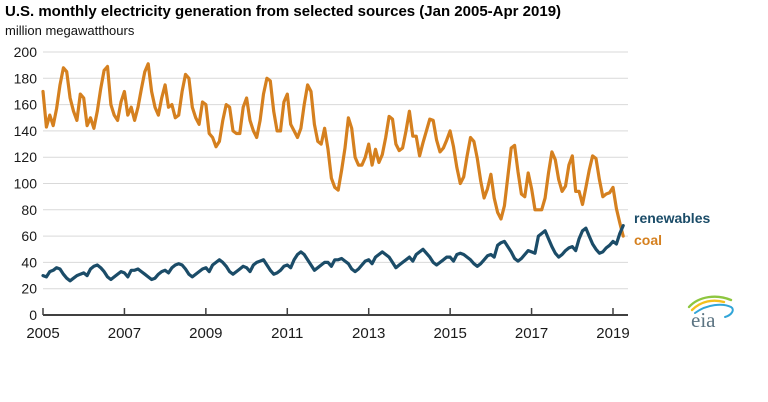 The image size is (768, 402). Describe the element at coordinates (42, 333) in the screenshot. I see `x-tick-label-2005: 2005` at that location.